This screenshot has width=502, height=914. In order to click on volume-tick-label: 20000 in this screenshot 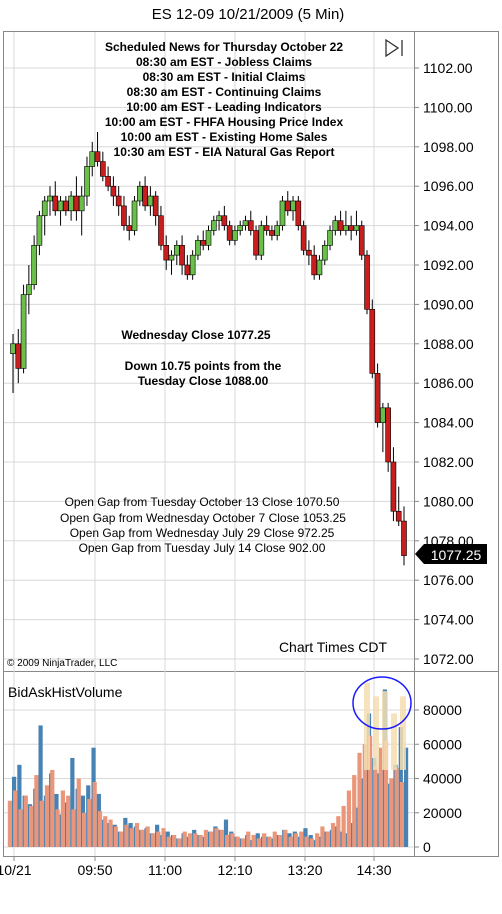, I will do `click(442, 813)`.